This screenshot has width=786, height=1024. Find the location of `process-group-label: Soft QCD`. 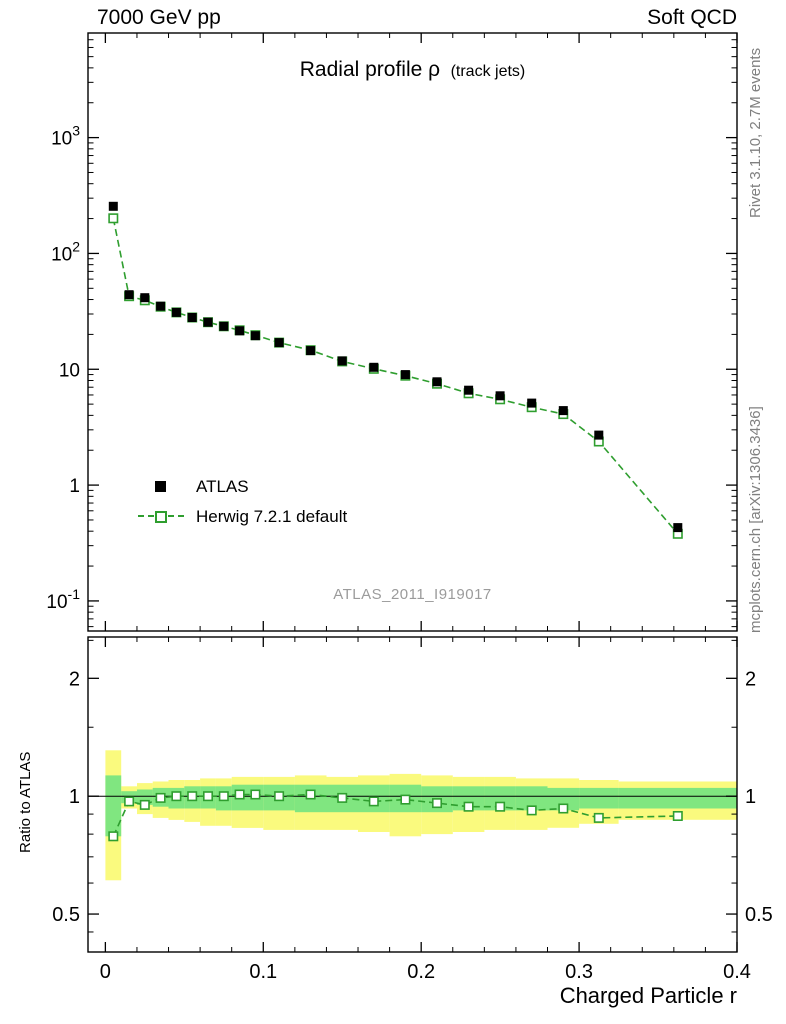

process-group-label: Soft QCD is located at coordinates (692, 17).